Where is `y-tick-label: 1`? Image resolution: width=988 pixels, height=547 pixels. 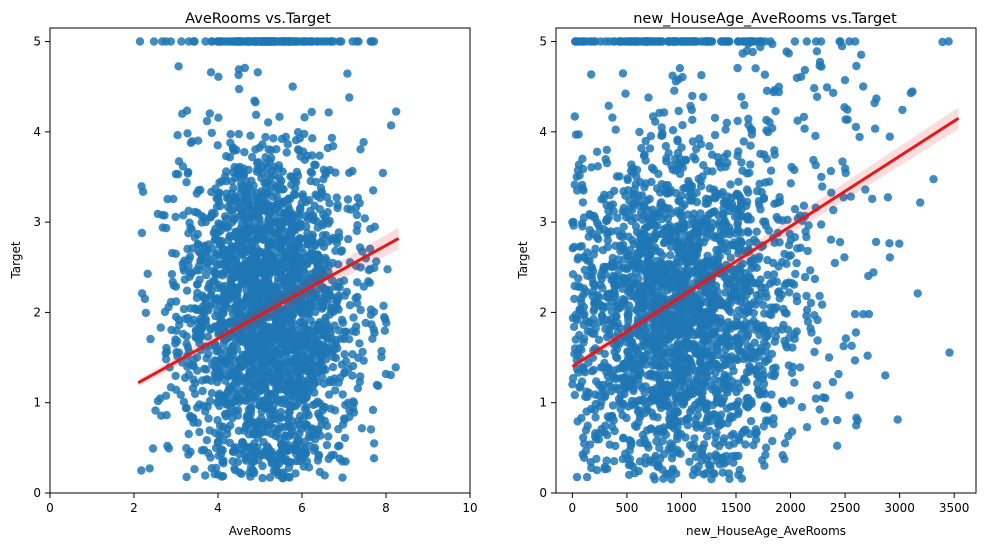
y-tick-label: 1 is located at coordinates (37, 403).